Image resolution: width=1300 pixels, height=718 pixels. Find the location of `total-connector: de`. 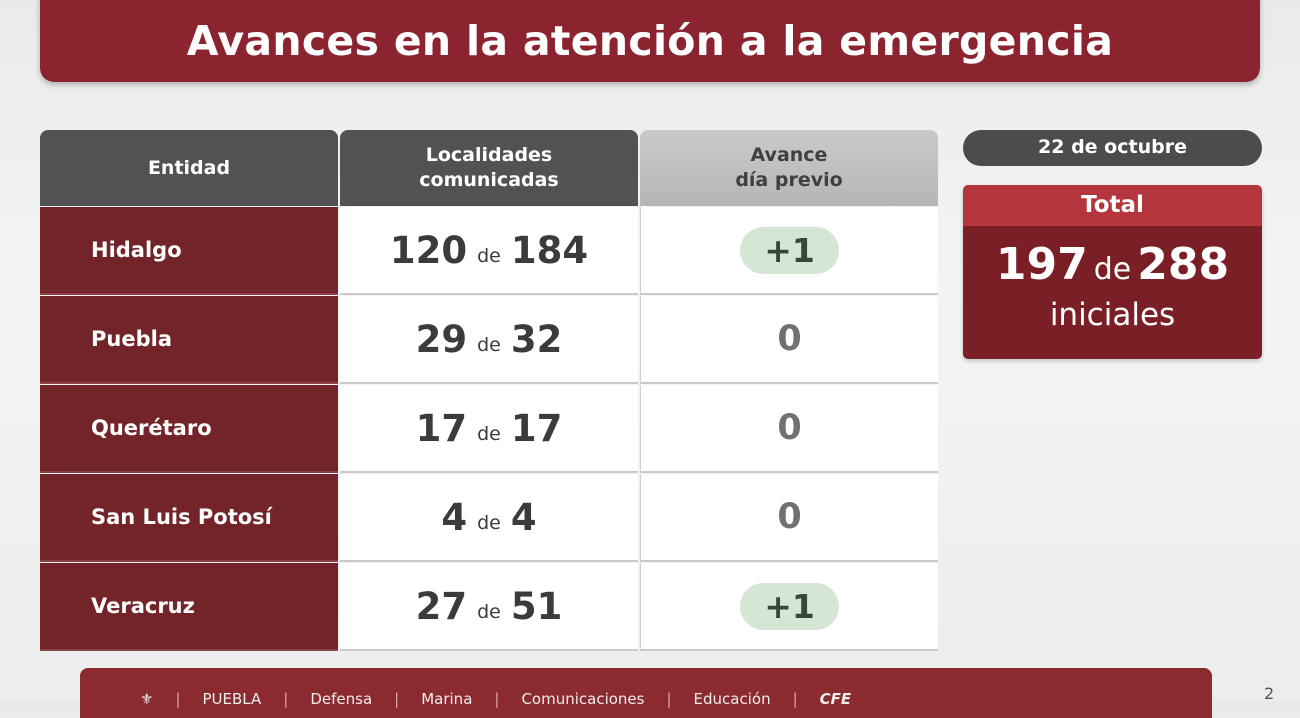

total-connector: de is located at coordinates (1112, 269).